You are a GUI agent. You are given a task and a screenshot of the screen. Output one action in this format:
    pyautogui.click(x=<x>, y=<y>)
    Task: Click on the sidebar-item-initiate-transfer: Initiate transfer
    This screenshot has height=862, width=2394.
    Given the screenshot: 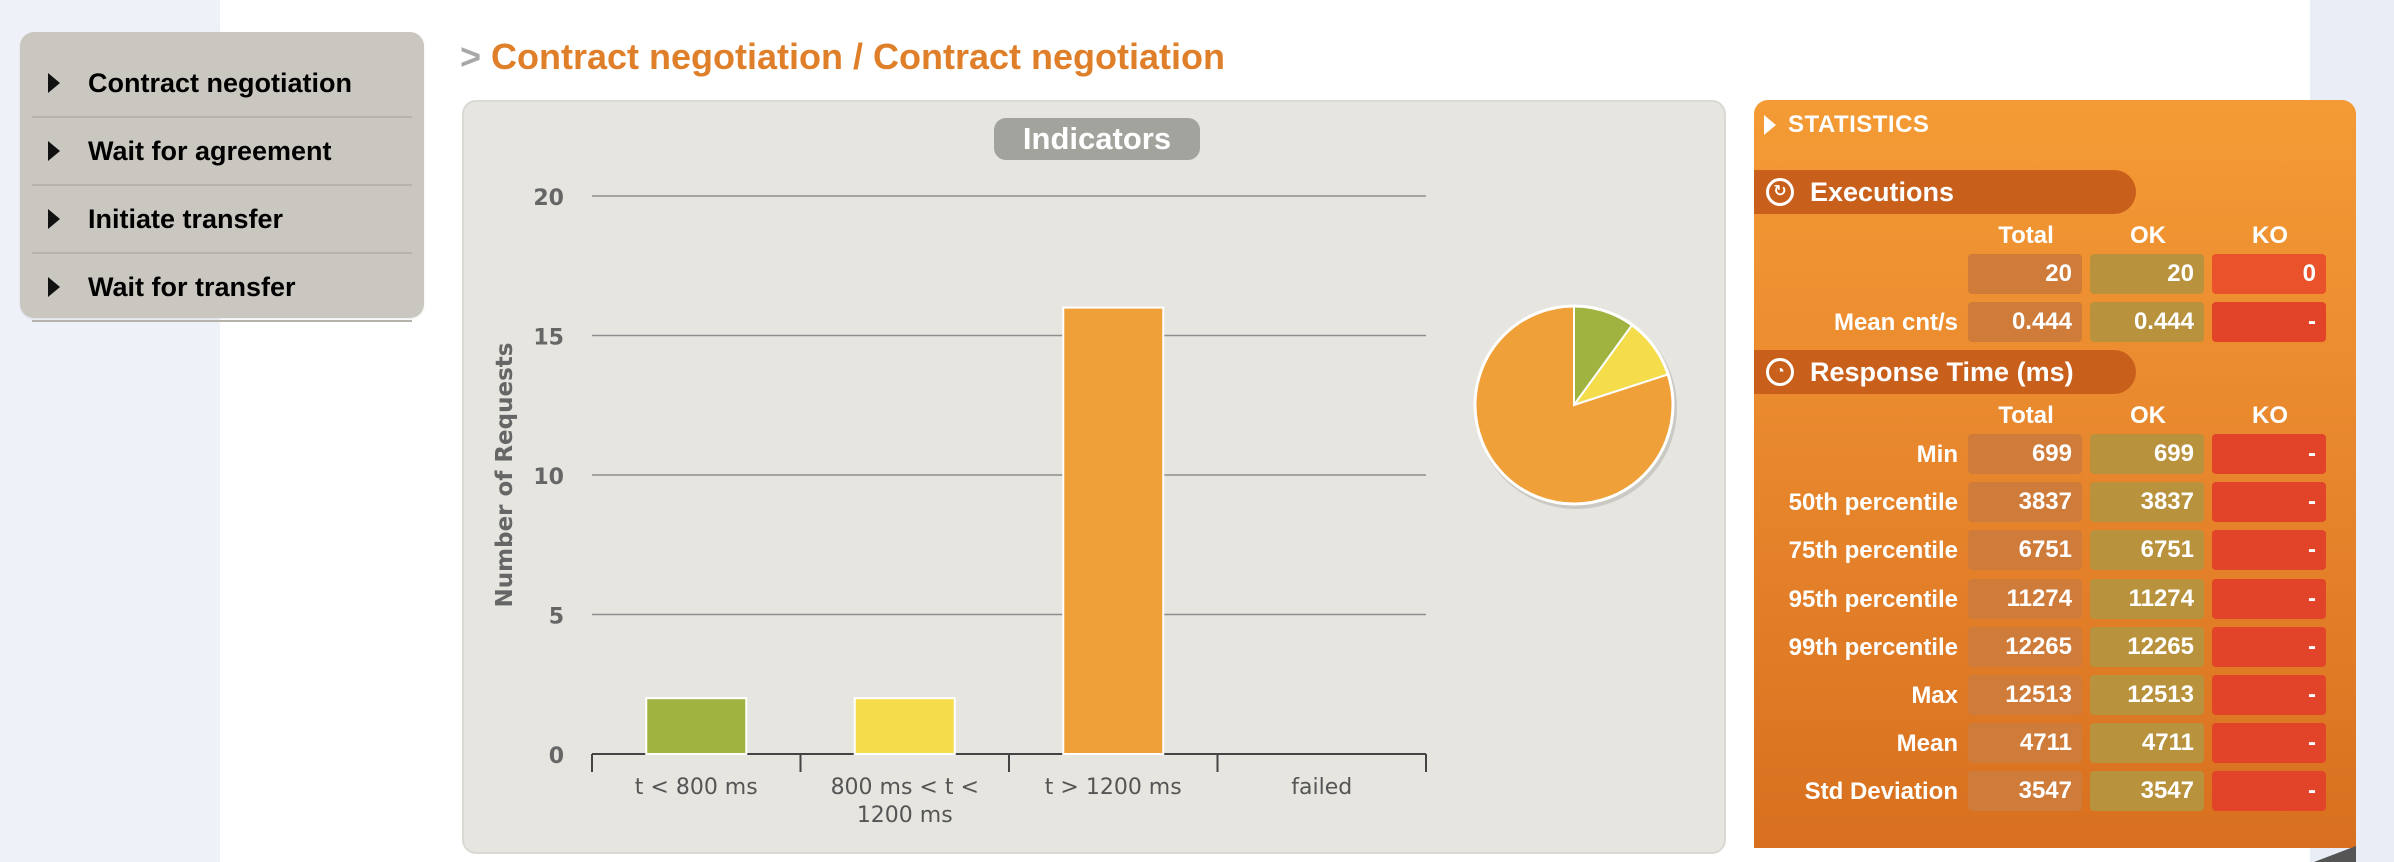 What is the action you would take?
    pyautogui.click(x=222, y=220)
    